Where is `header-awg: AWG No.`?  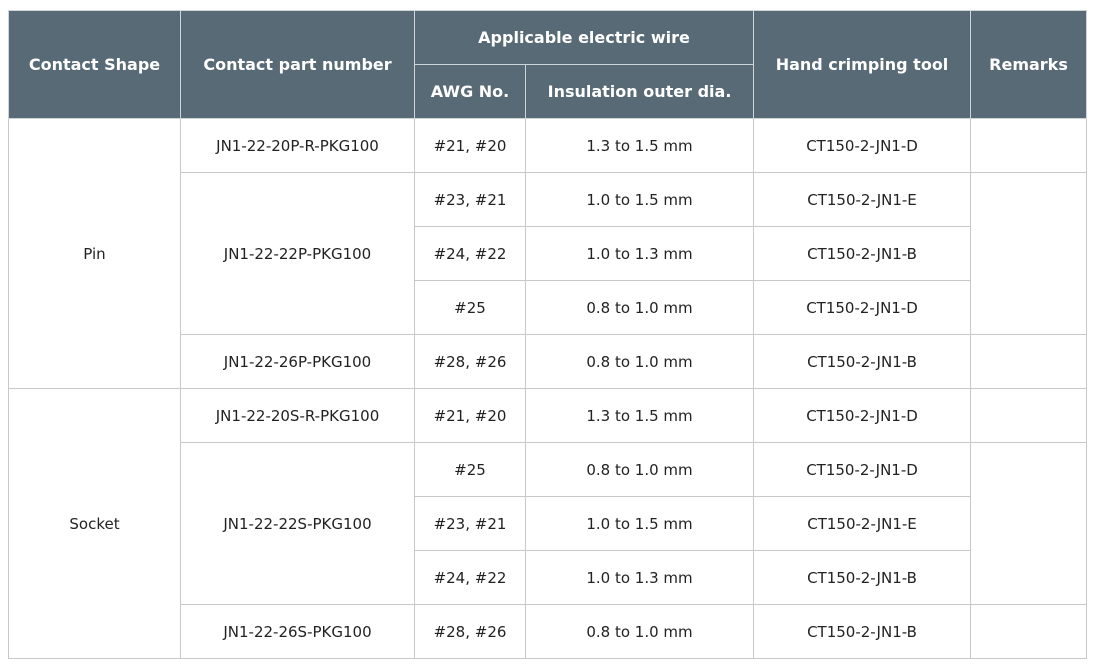
header-awg: AWG No. is located at coordinates (470, 91).